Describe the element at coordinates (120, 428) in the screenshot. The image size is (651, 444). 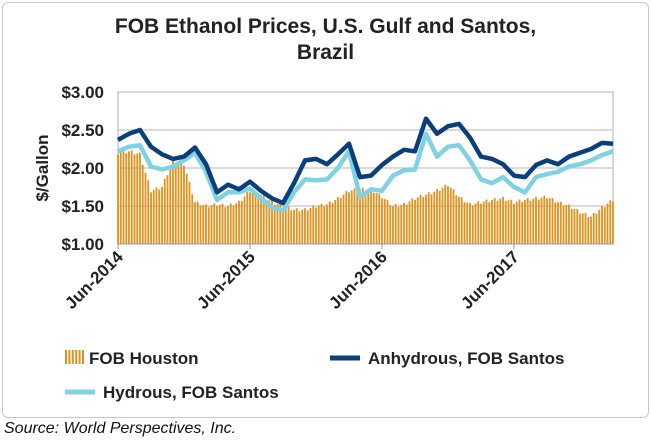
I see `source-note: Source: World Perspectives, Inc.` at that location.